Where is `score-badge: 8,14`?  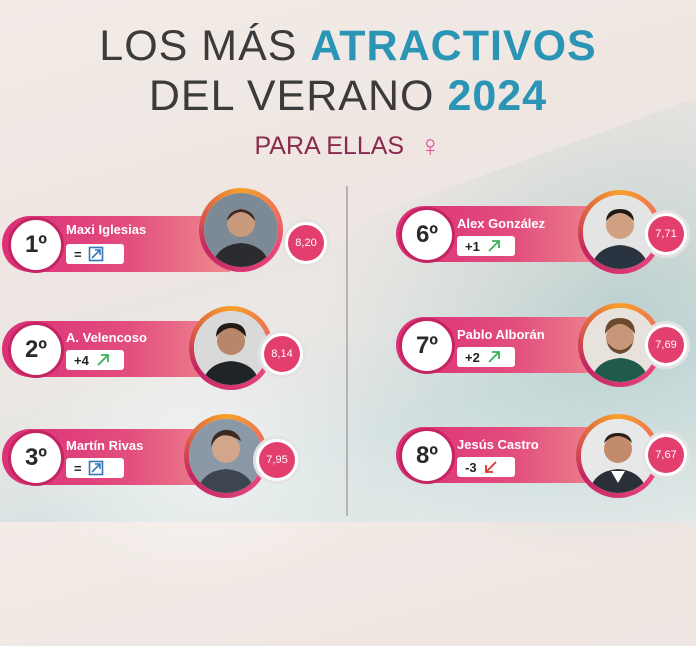 score-badge: 8,14 is located at coordinates (282, 354).